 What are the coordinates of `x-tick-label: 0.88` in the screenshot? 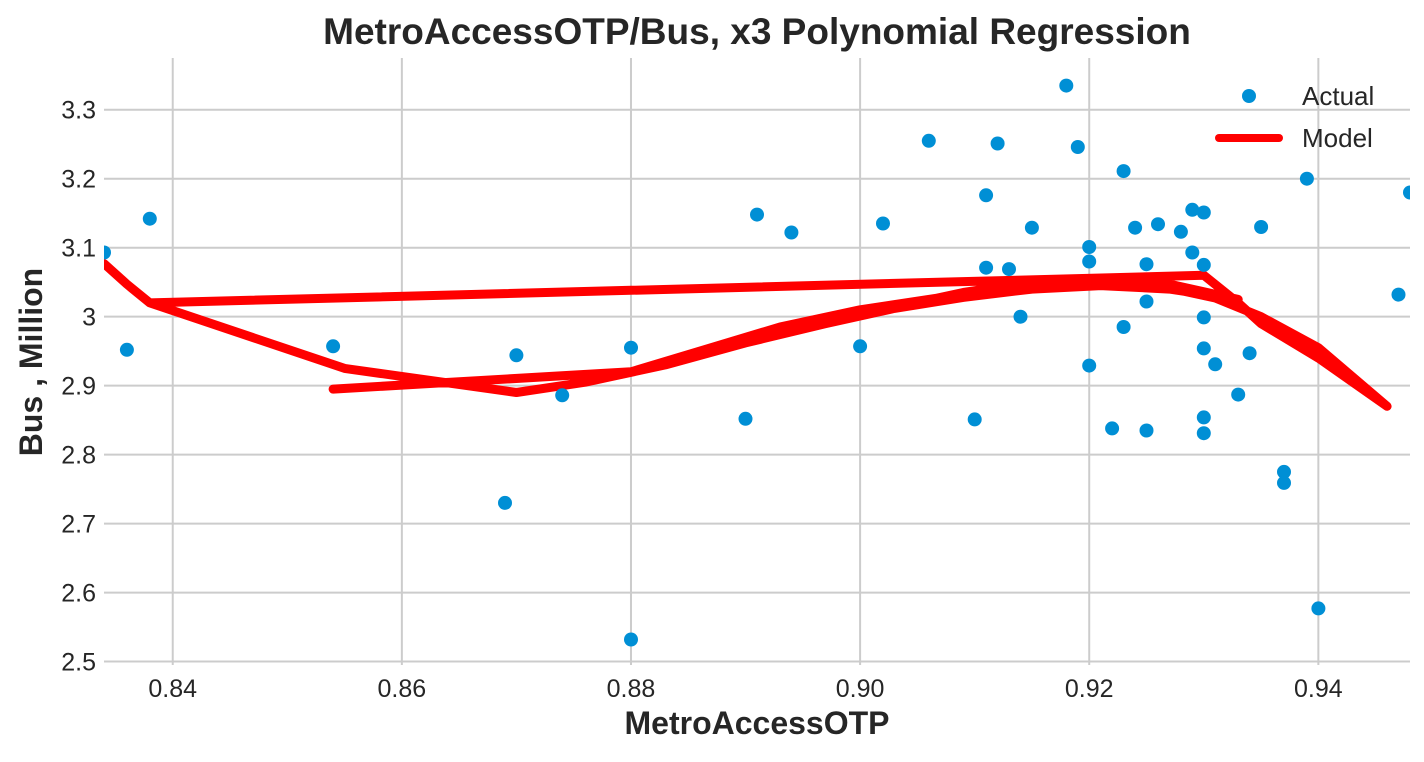 It's located at (631, 689).